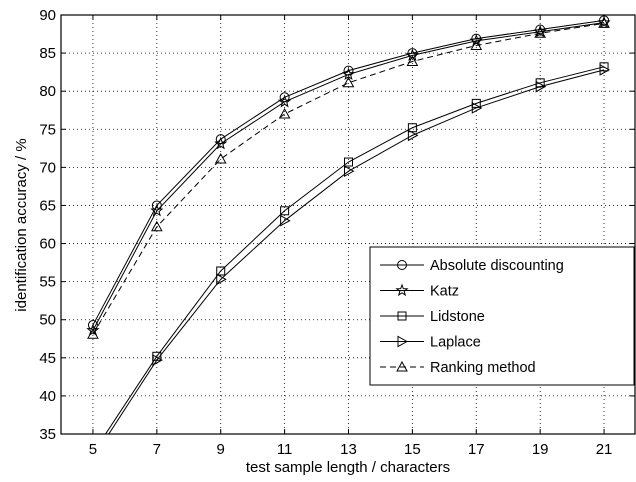 This screenshot has width=636, height=482. I want to click on x-tick-label: 19, so click(540, 449).